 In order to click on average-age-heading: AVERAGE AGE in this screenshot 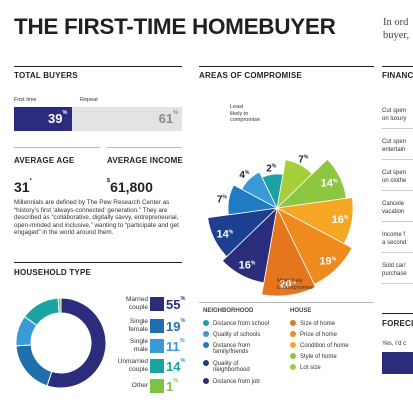, I will do `click(44, 160)`.